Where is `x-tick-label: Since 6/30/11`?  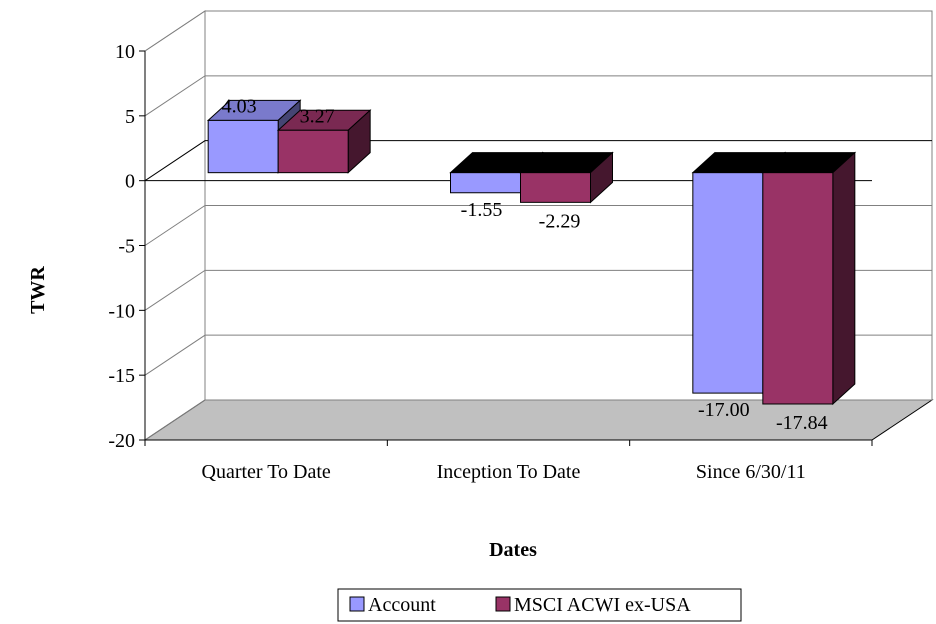
x-tick-label: Since 6/30/11 is located at coordinates (751, 472).